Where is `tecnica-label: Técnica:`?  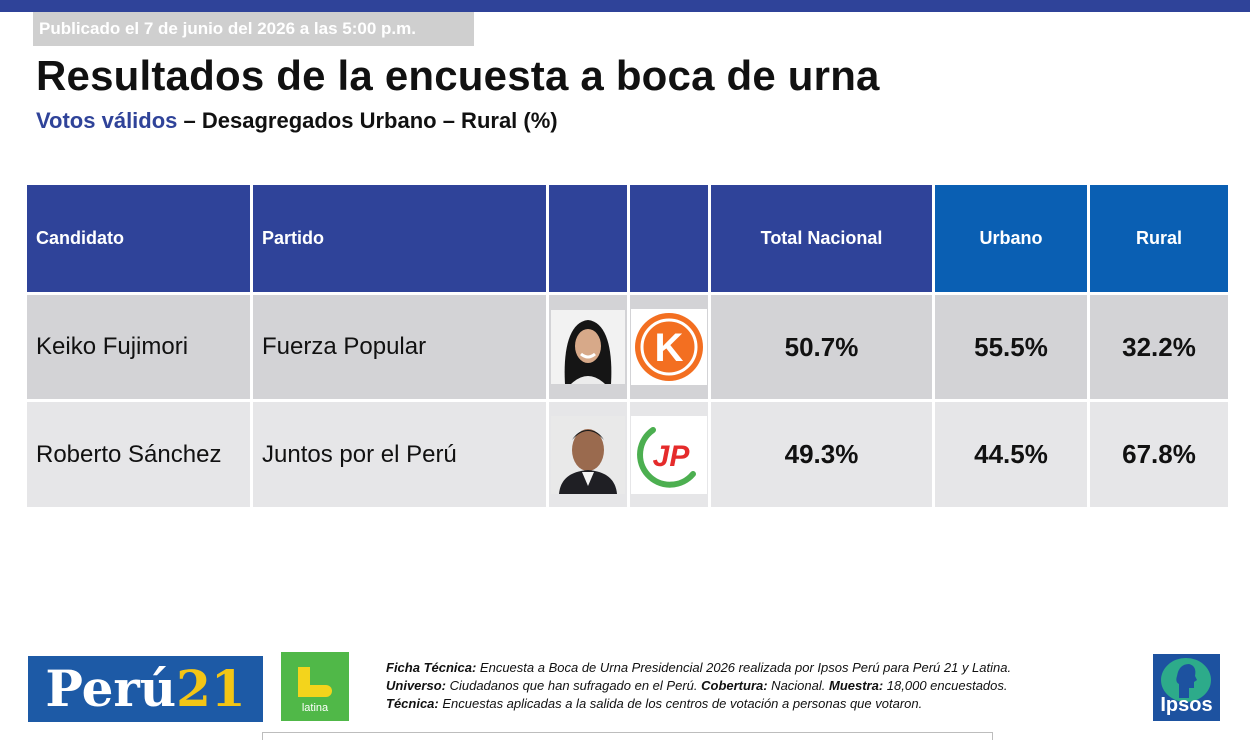 tecnica-label: Técnica: is located at coordinates (412, 703).